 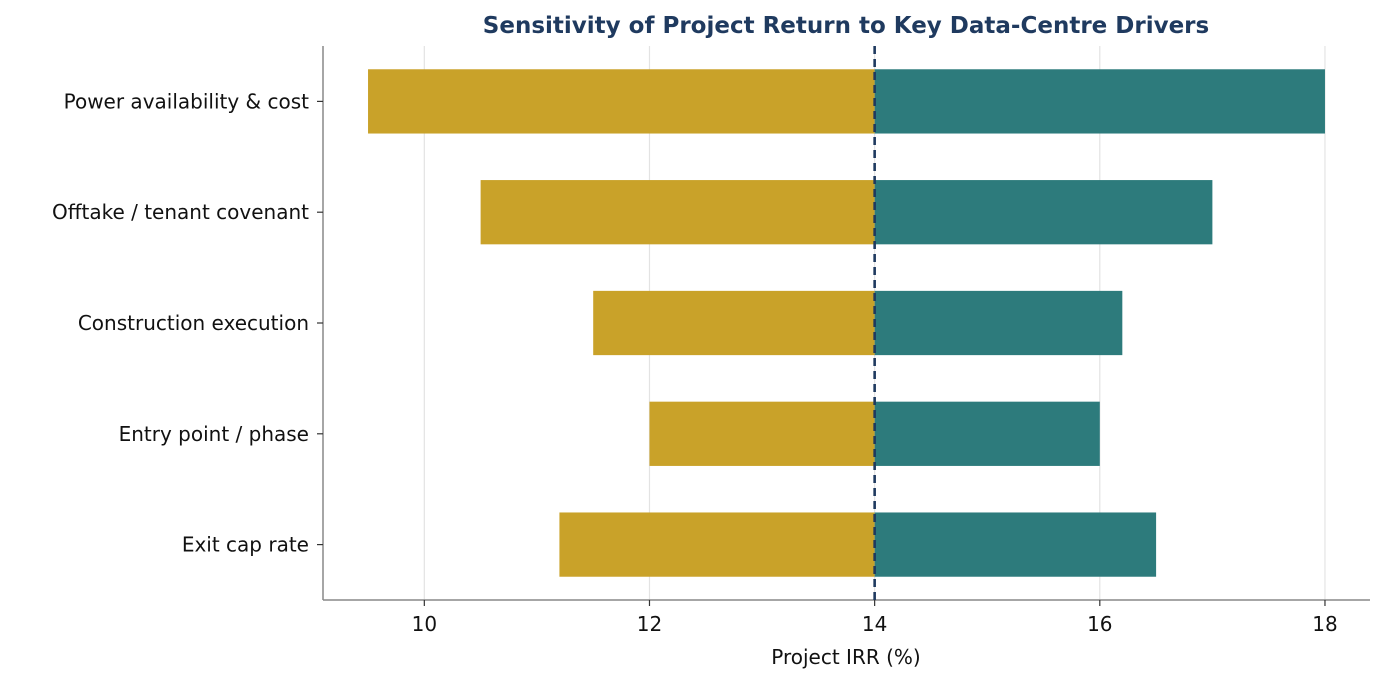 What do you see at coordinates (874, 624) in the screenshot?
I see `x-tick-label: 14` at bounding box center [874, 624].